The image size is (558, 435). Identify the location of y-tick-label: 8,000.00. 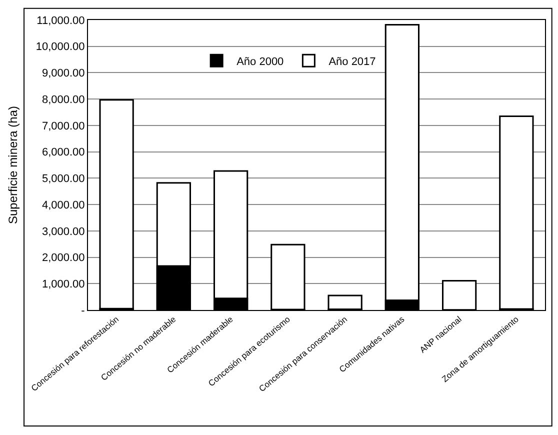
(63, 100).